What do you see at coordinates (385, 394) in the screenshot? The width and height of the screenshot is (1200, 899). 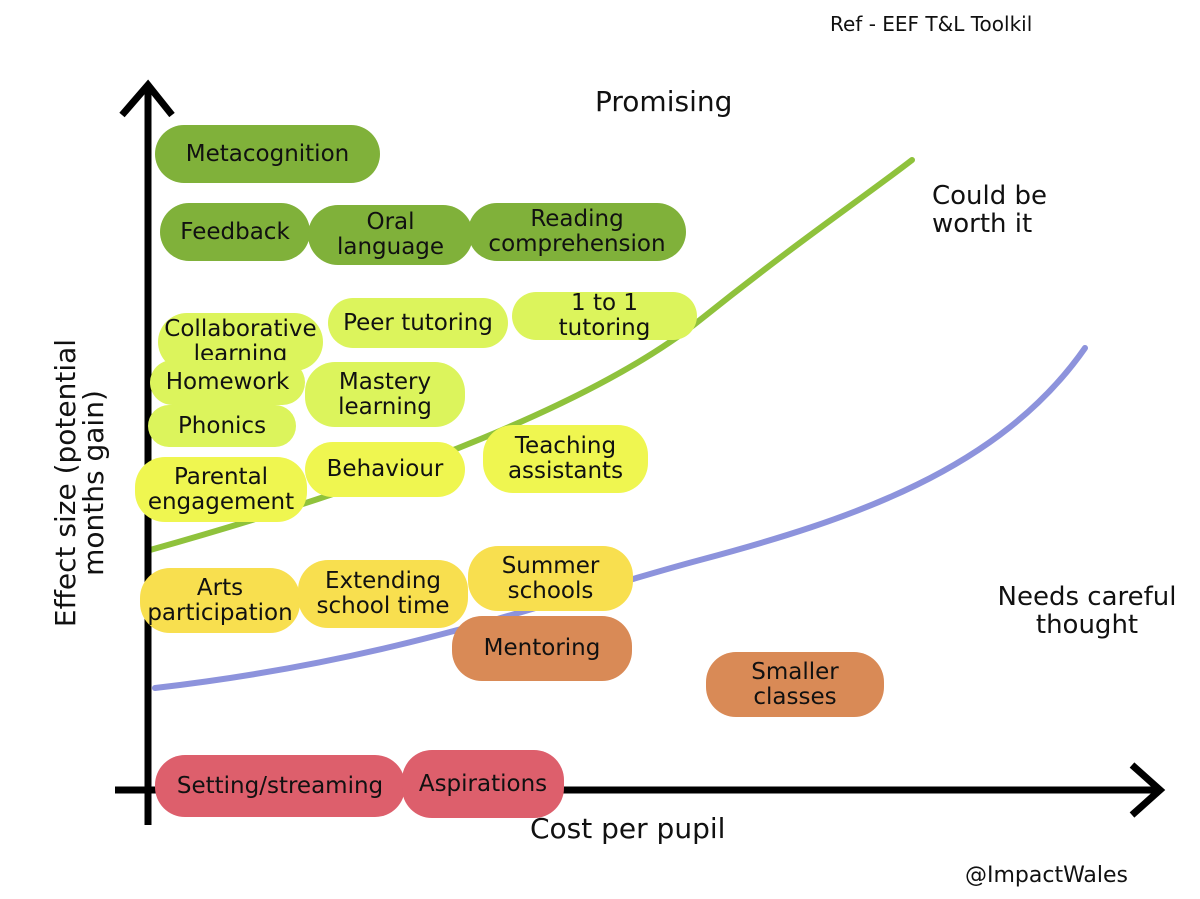 I see `strategy-pill: Mastery learning` at bounding box center [385, 394].